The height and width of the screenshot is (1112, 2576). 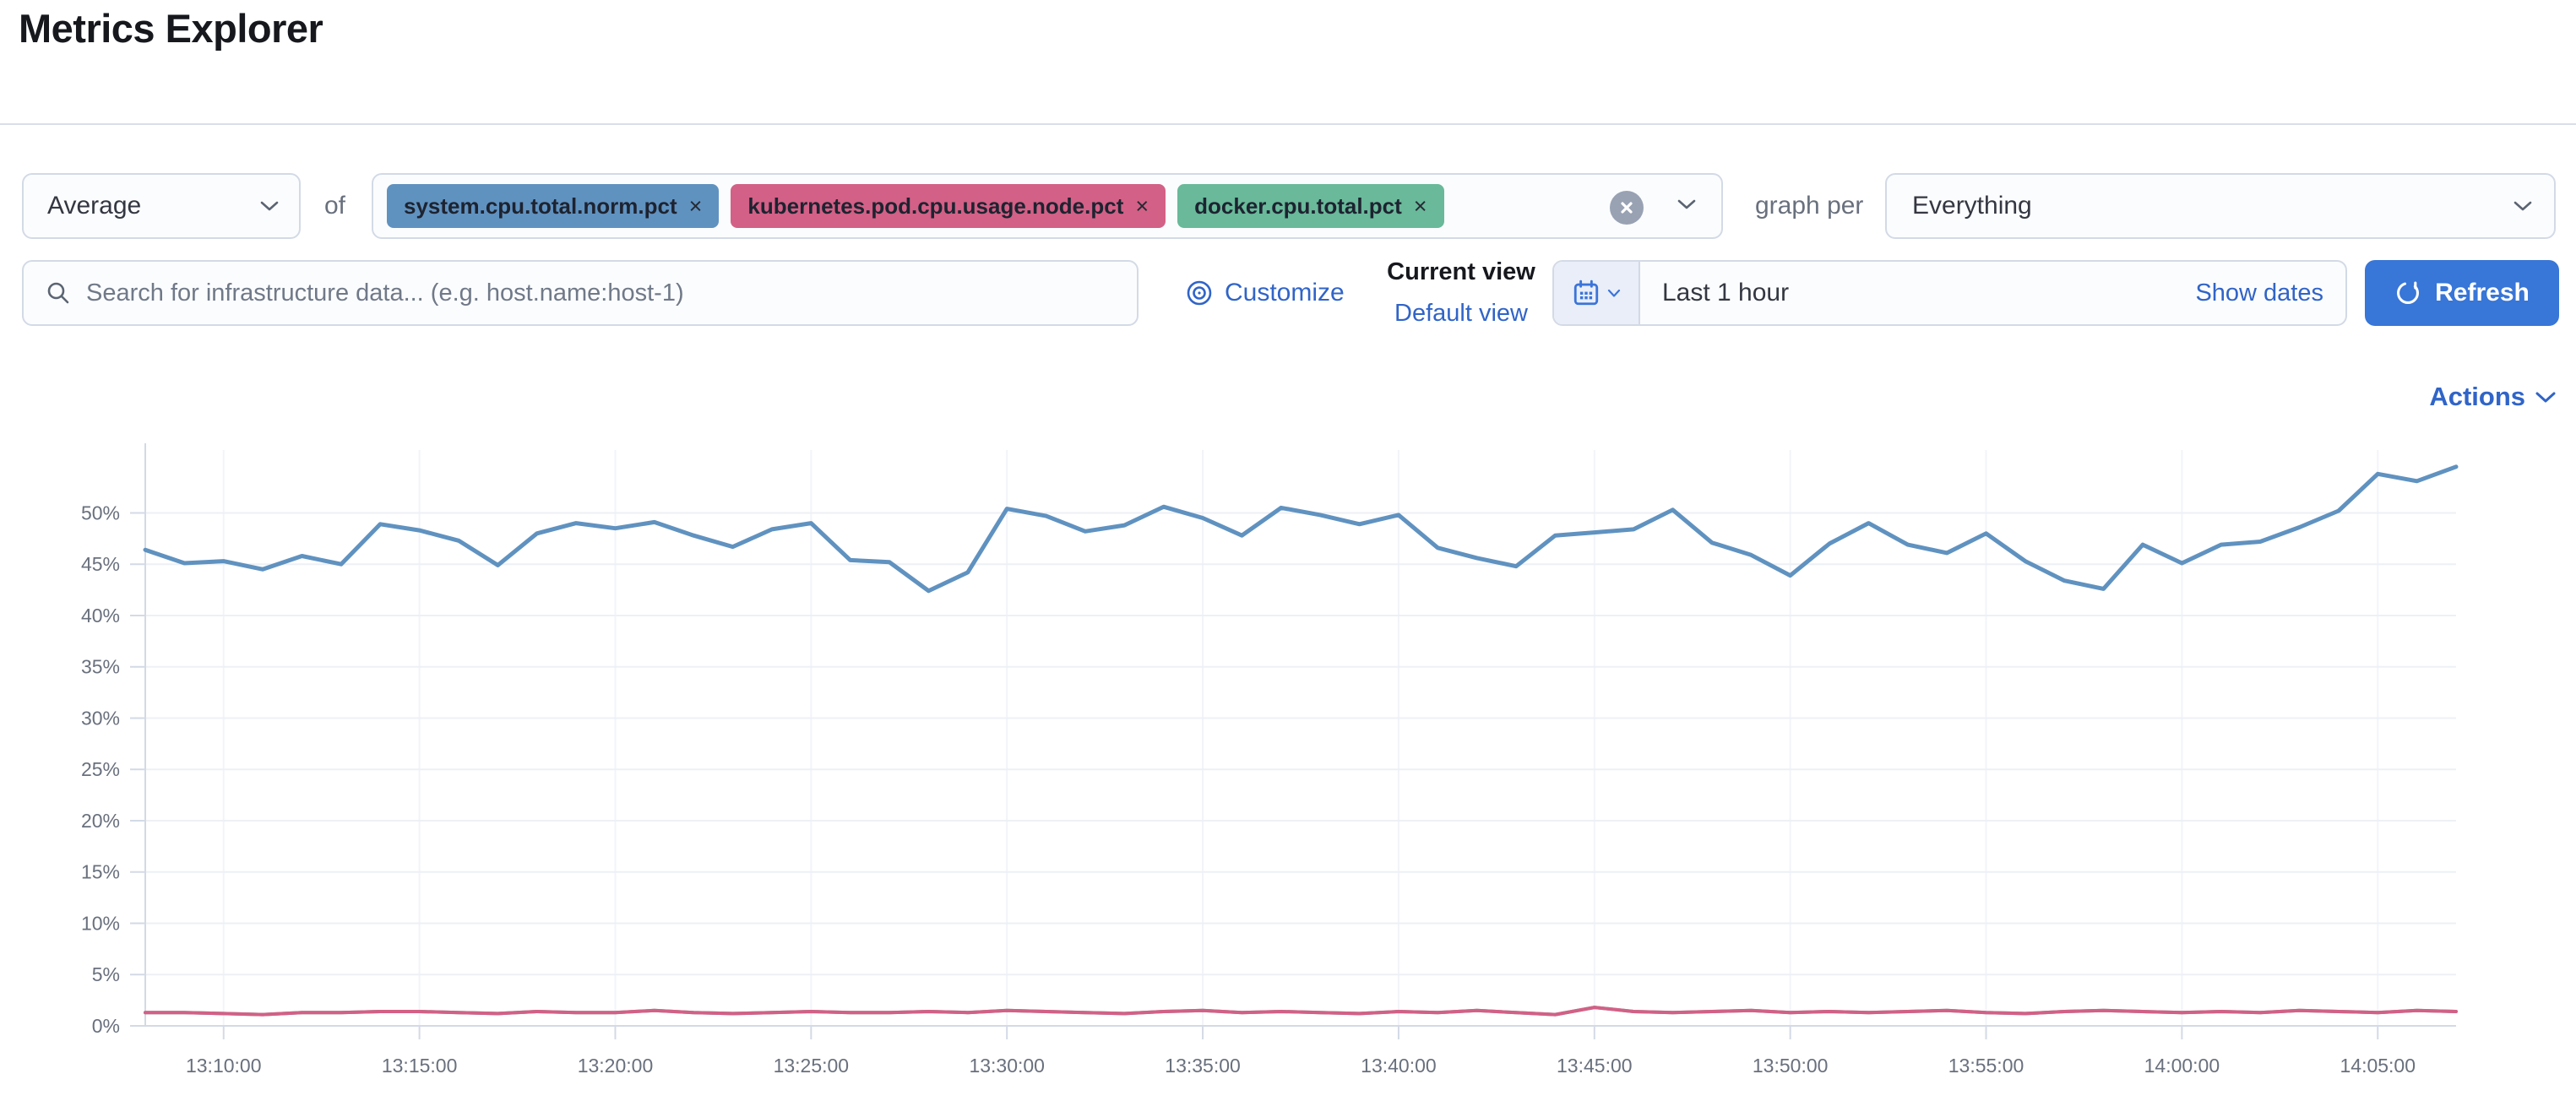 What do you see at coordinates (224, 1066) in the screenshot?
I see `x-axis-label: 13:10:00` at bounding box center [224, 1066].